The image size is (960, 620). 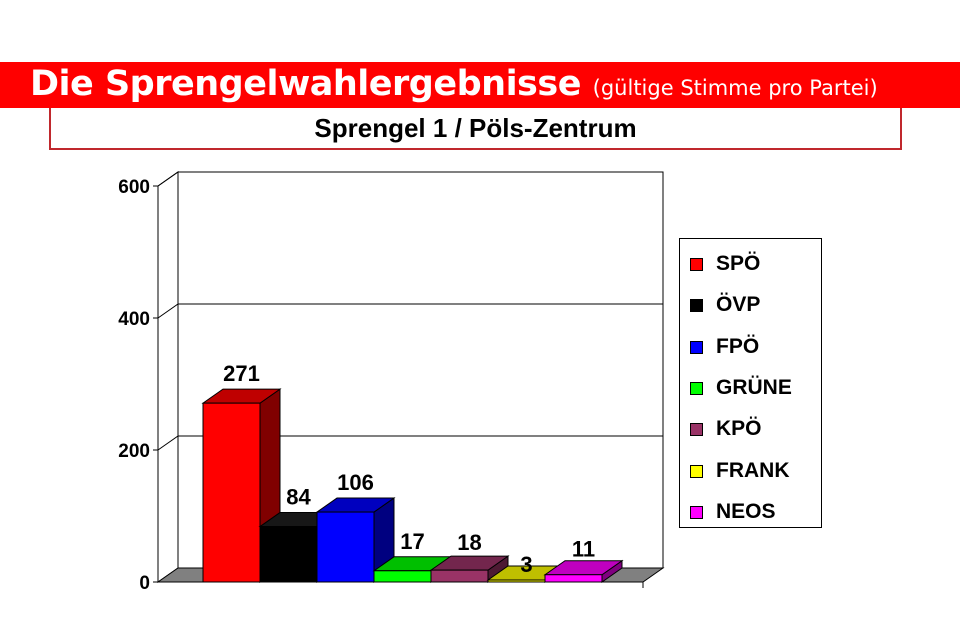 What do you see at coordinates (298, 497) in the screenshot?
I see `data-label-övp: 84` at bounding box center [298, 497].